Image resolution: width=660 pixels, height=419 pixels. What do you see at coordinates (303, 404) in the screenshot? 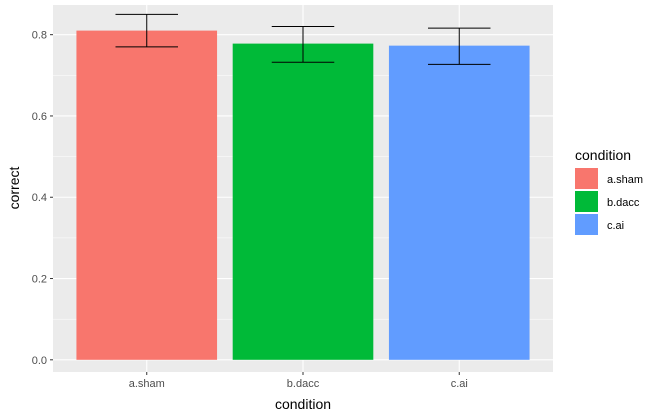
I see `x-axis-title: condition` at bounding box center [303, 404].